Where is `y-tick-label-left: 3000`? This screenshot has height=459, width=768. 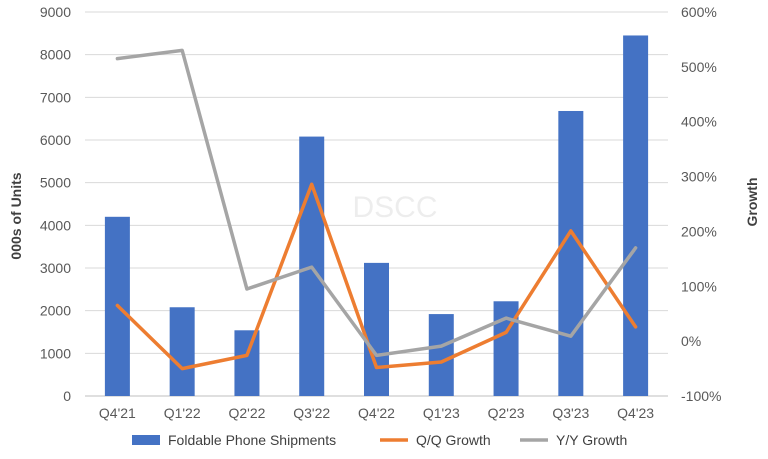 y-tick-label-left: 3000 is located at coordinates (55, 268).